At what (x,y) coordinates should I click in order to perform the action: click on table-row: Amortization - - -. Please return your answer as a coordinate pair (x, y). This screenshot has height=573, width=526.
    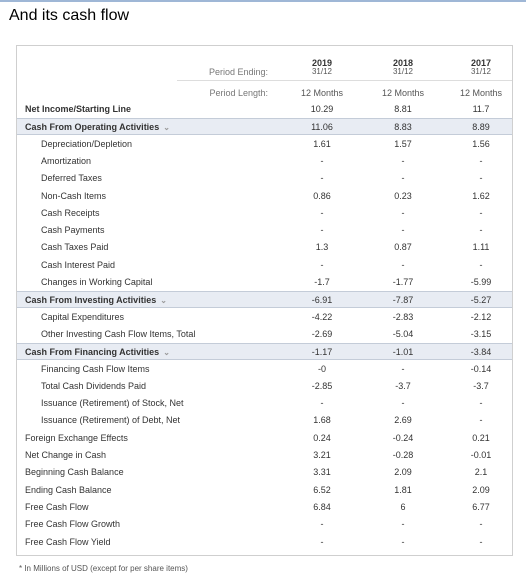
    Looking at the image, I should click on (264, 161).